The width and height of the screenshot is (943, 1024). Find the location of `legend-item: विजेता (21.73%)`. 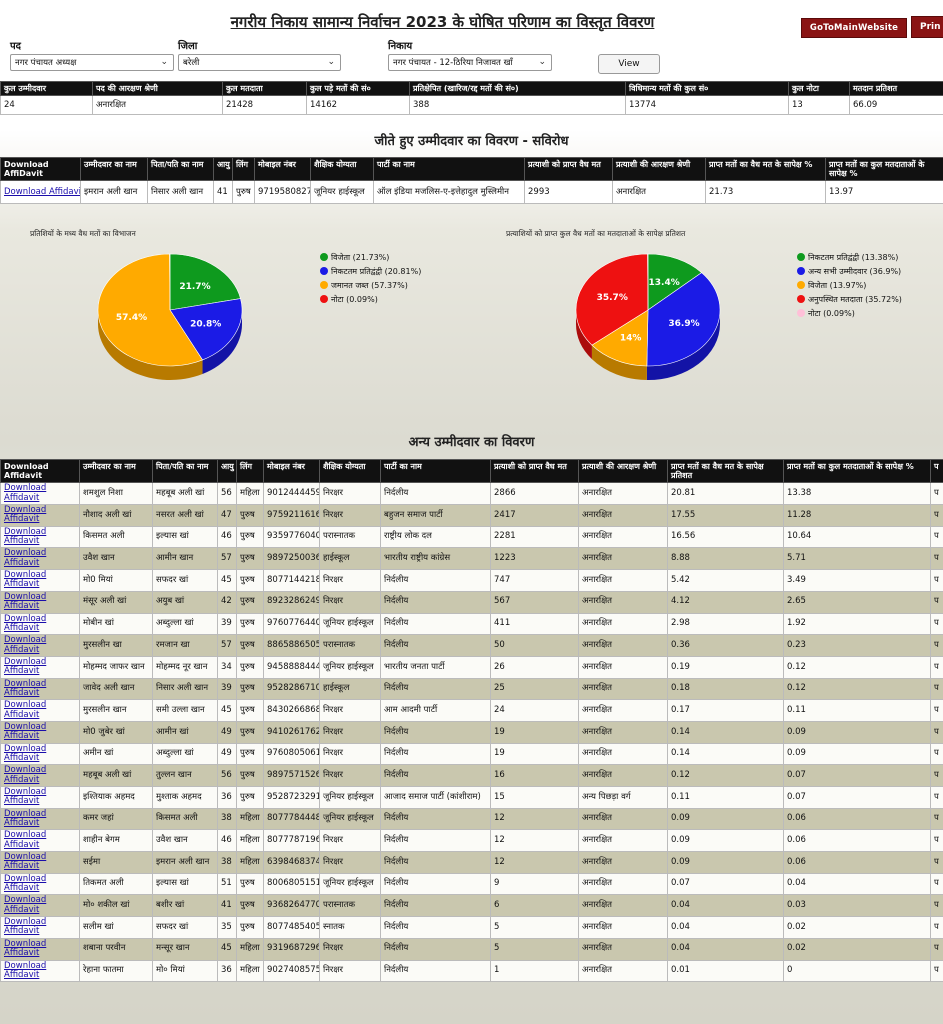

legend-item: विजेता (21.73%) is located at coordinates (370, 257).